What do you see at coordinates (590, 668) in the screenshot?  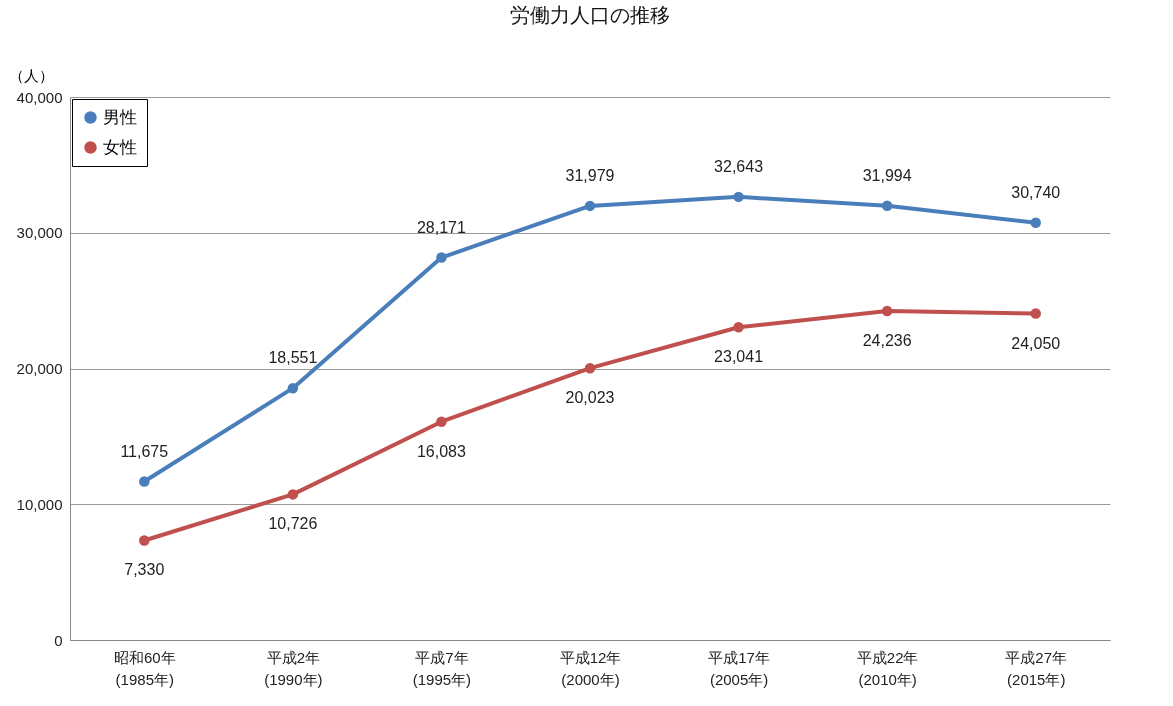 I see `x-tick-label: 平成12年 (2000年)` at bounding box center [590, 668].